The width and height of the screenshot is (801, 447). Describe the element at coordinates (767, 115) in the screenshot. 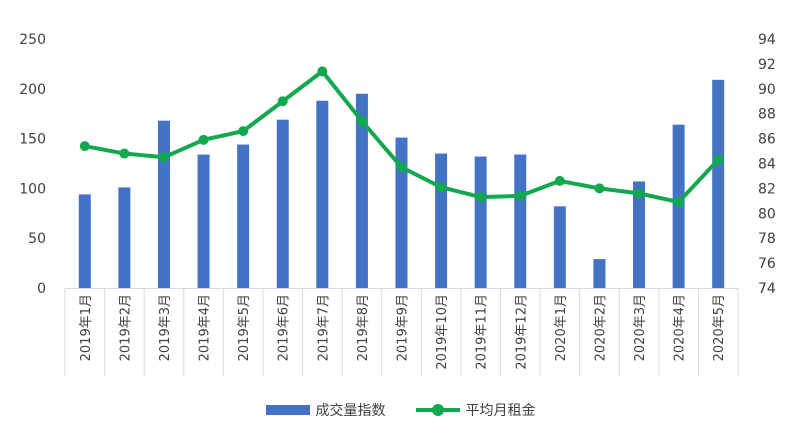

I see `right-tick-label: 88` at that location.